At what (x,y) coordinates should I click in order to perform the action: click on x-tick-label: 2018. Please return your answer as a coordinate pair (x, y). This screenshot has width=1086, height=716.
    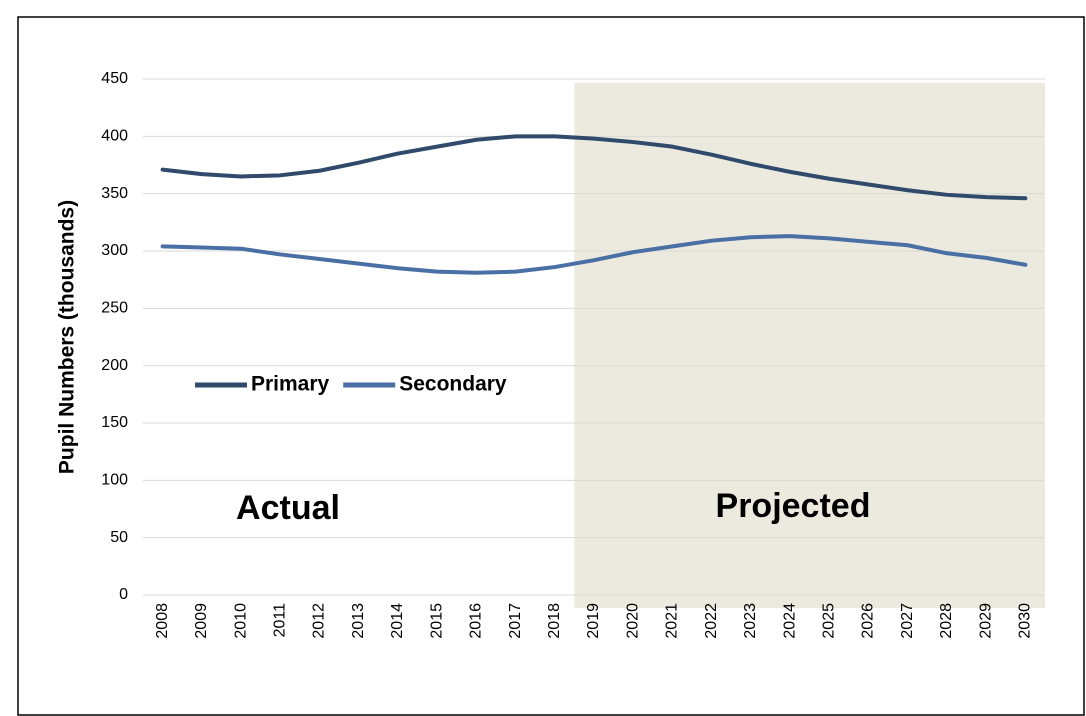
    Looking at the image, I should click on (554, 621).